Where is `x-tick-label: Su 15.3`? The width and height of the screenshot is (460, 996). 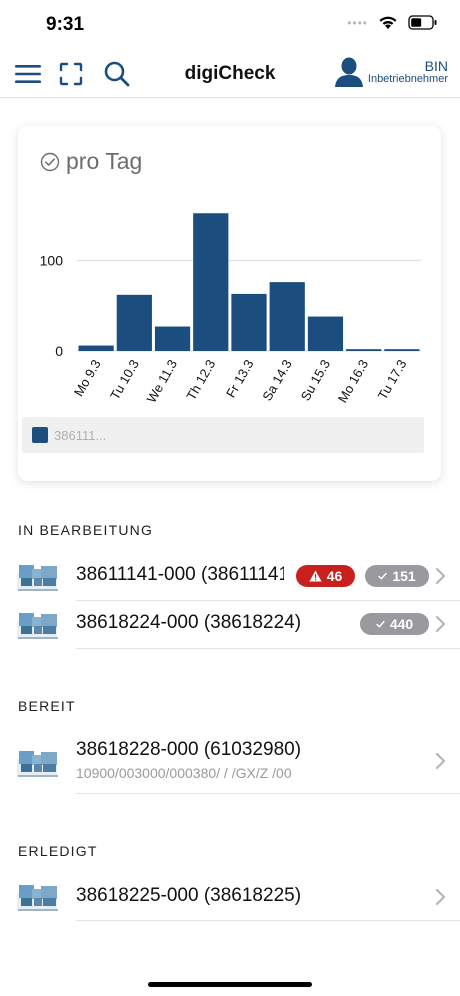 x-tick-label: Su 15.3 is located at coordinates (315, 380).